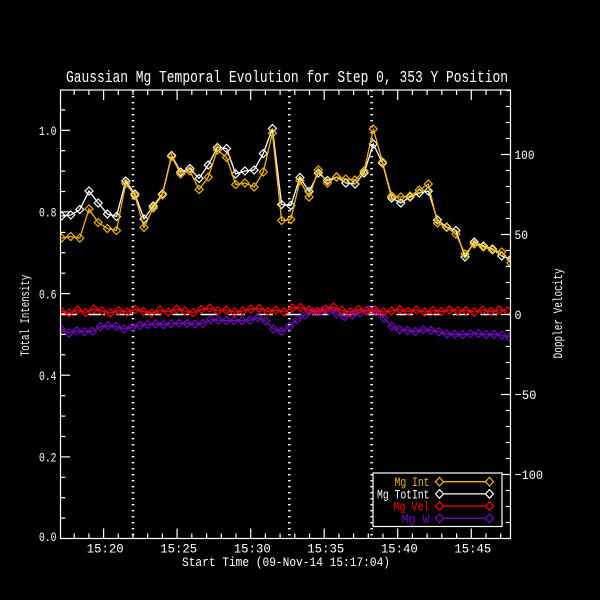 This screenshot has height=600, width=600. Describe the element at coordinates (48, 294) in the screenshot. I see `svg-text: 0.6` at that location.